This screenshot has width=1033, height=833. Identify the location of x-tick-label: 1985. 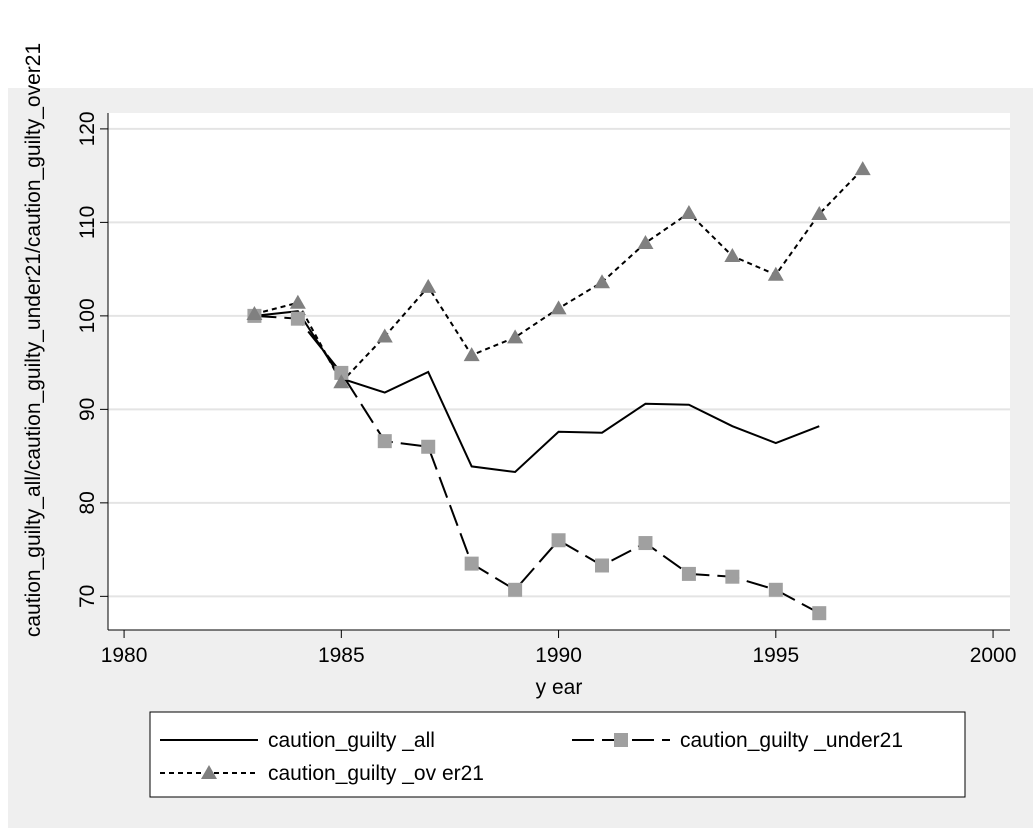
(341, 655).